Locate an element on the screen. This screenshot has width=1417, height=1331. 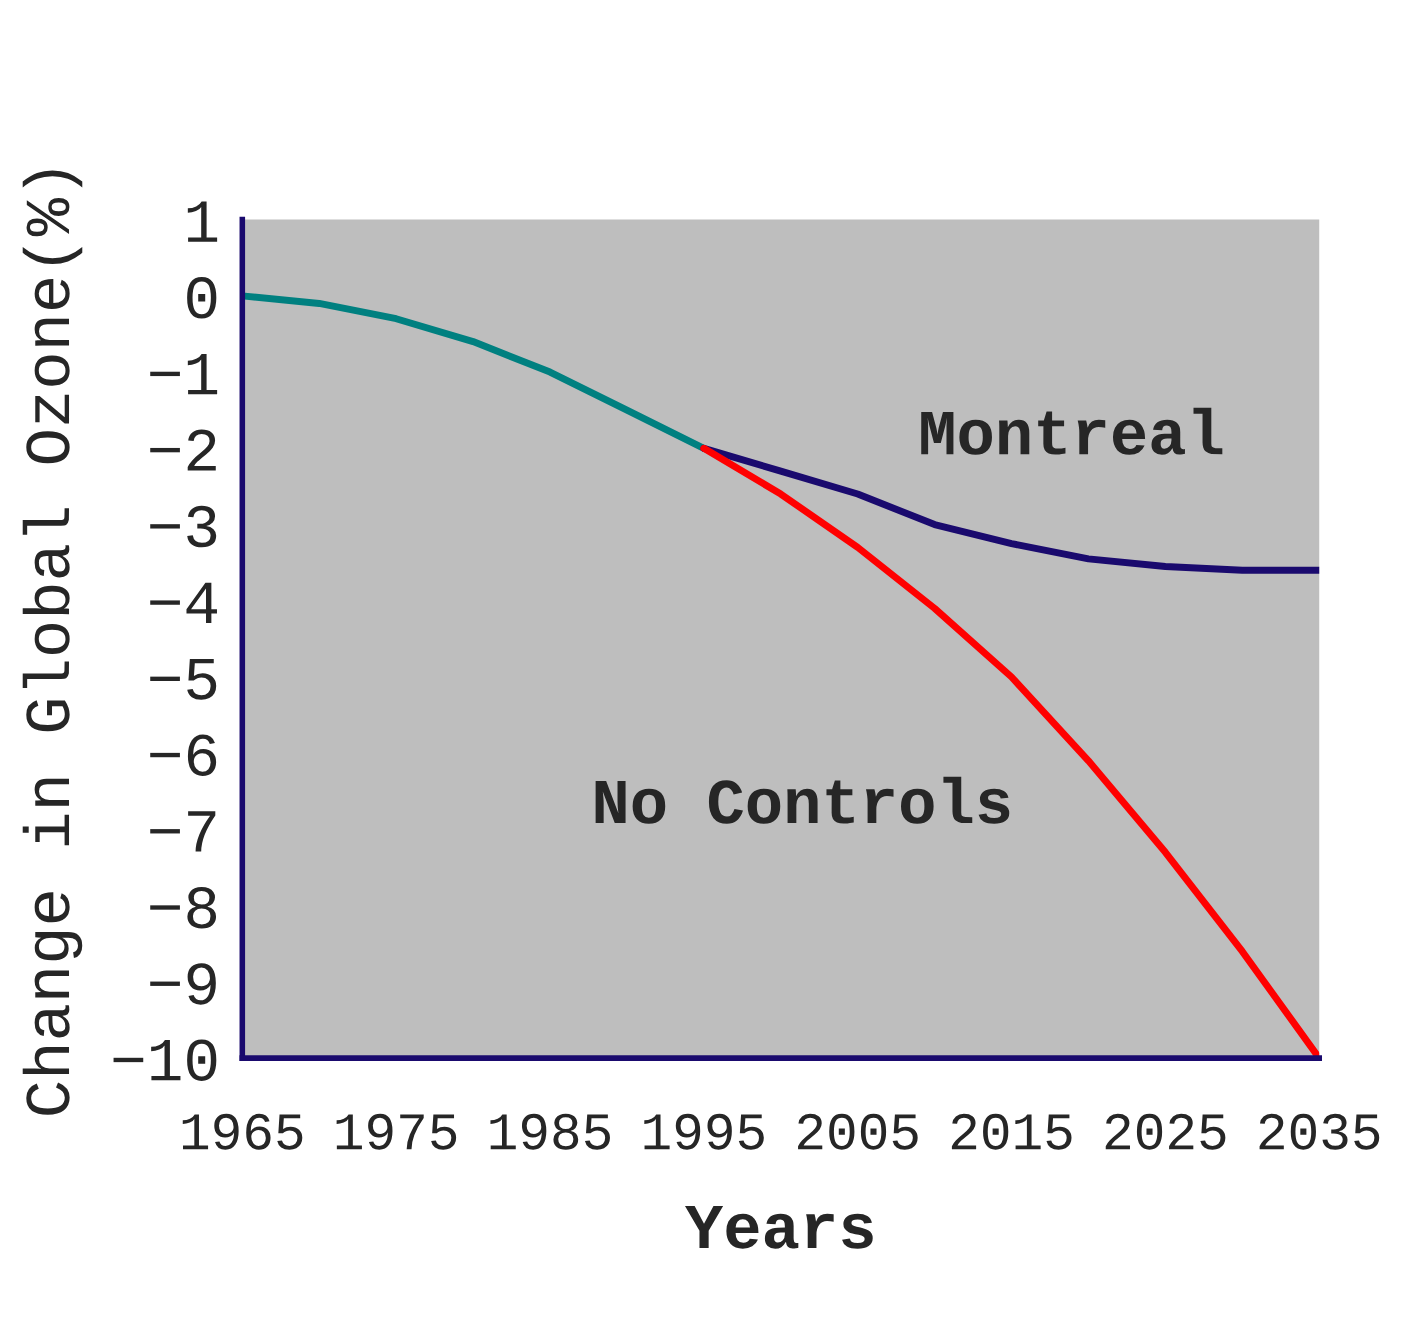
x-tick-label: 2005 is located at coordinates (858, 1131).